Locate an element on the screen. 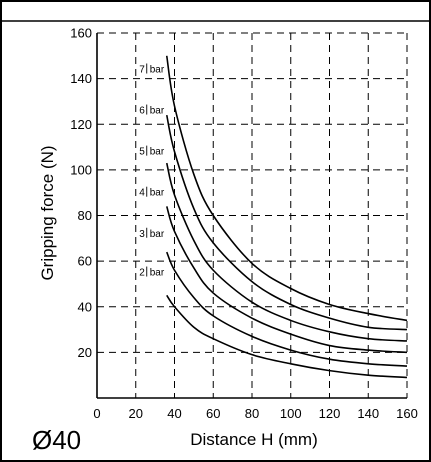 Image resolution: width=431 pixels, height=462 pixels. x-tick-label: 140 is located at coordinates (368, 413).